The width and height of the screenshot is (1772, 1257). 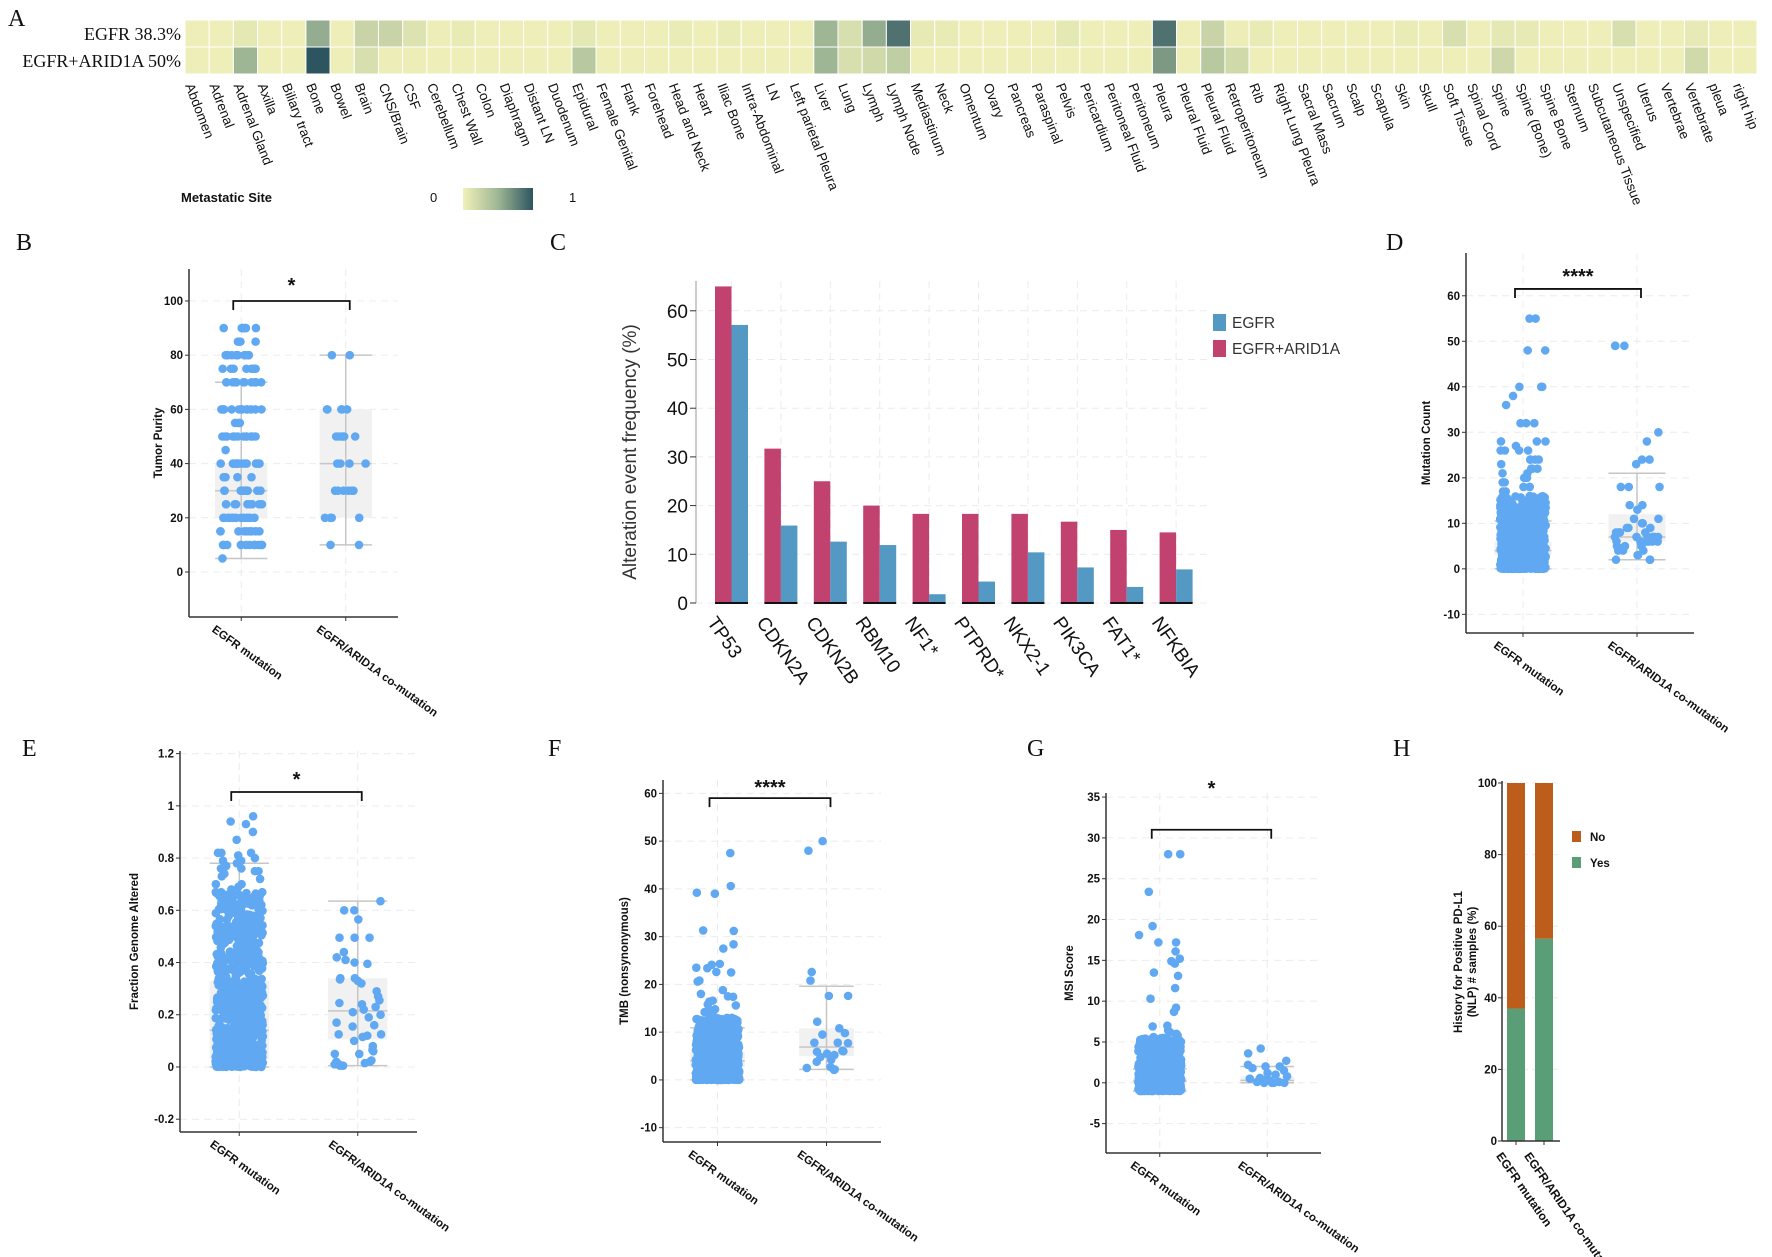 I want to click on heatmap-column-label: Left parietal Pleura, so click(x=814, y=137).